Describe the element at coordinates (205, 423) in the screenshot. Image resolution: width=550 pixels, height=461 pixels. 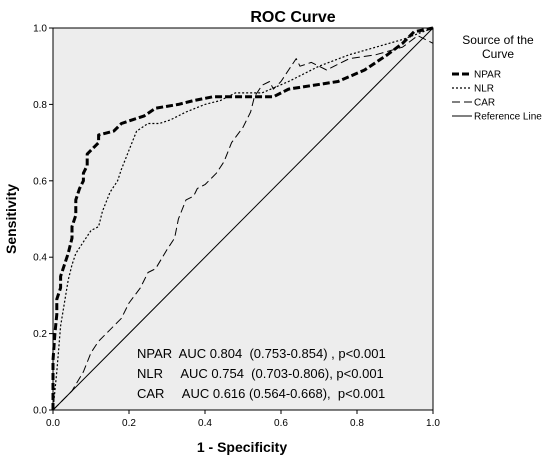
I see `x-tick-label: 0.4` at that location.